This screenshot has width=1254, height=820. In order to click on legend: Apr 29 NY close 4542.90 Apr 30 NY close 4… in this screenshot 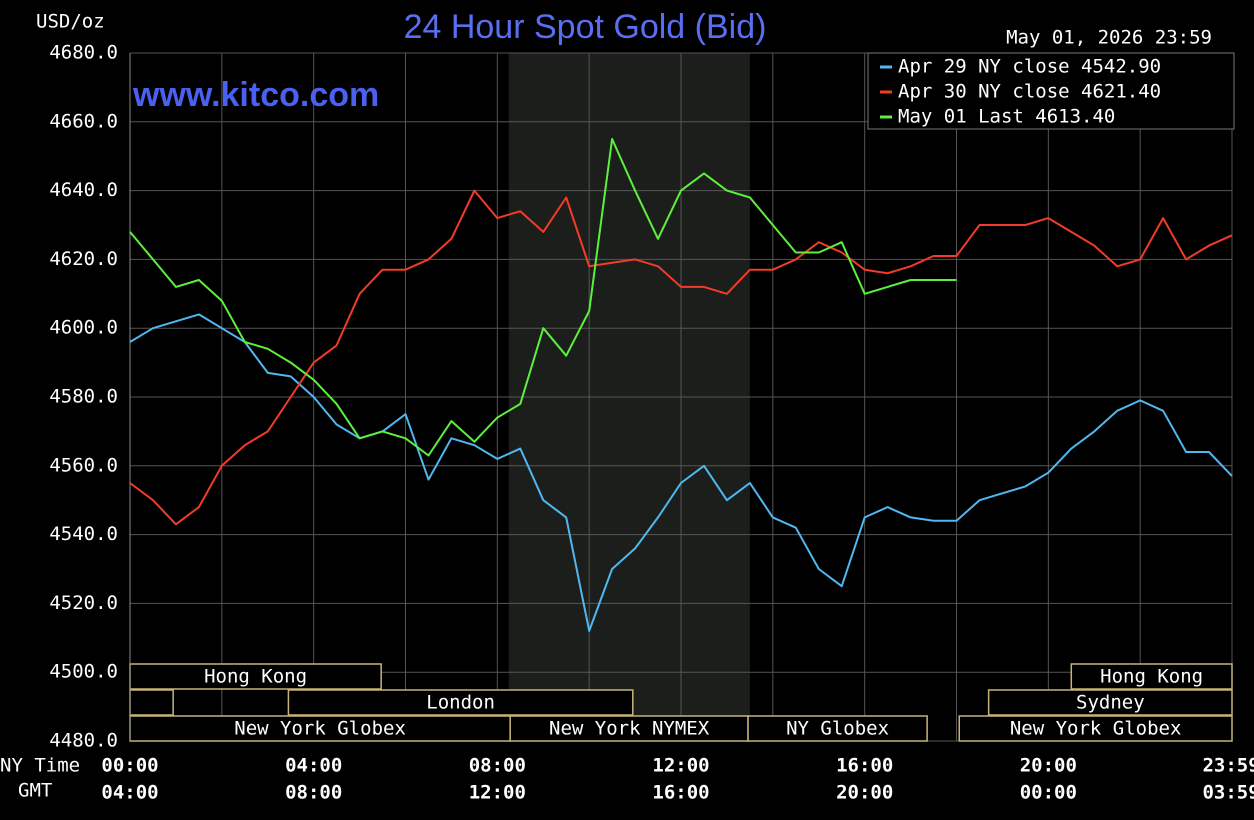, I will do `click(1051, 91)`.